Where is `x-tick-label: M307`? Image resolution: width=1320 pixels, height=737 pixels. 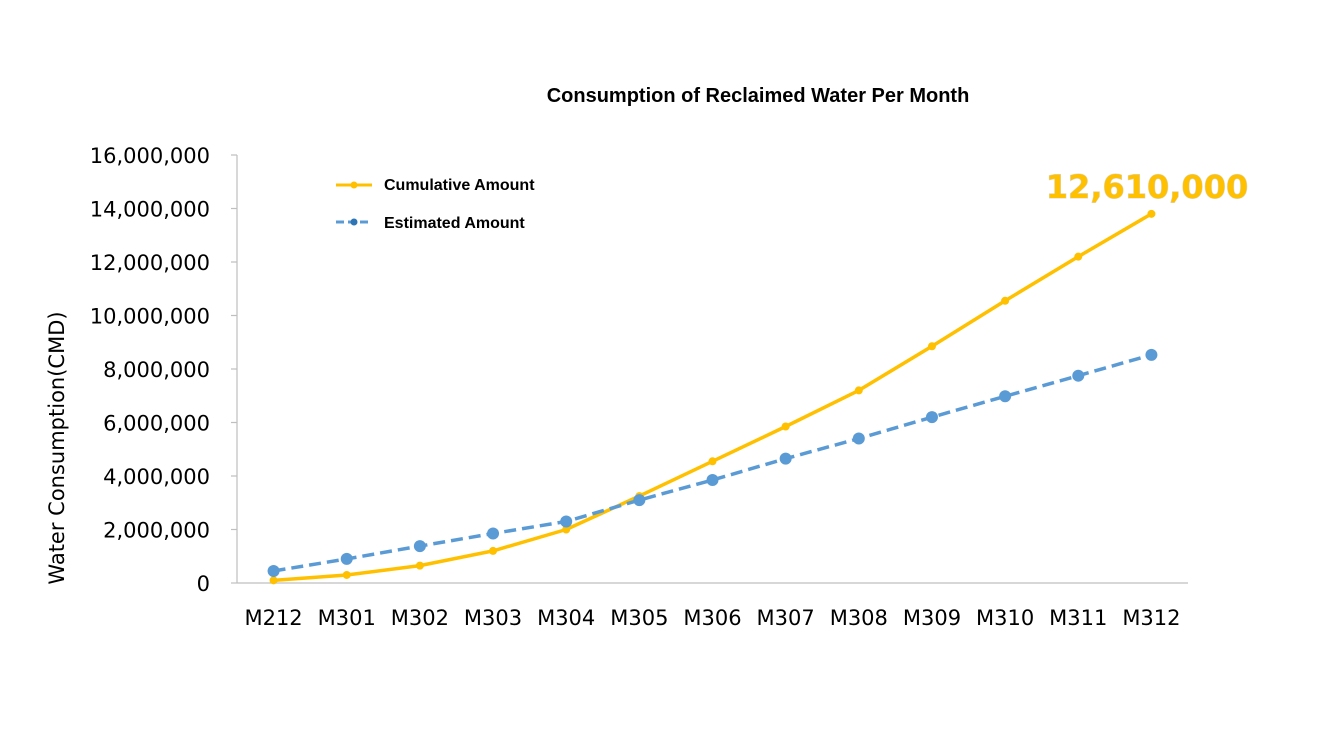
x-tick-label: M307 is located at coordinates (786, 618).